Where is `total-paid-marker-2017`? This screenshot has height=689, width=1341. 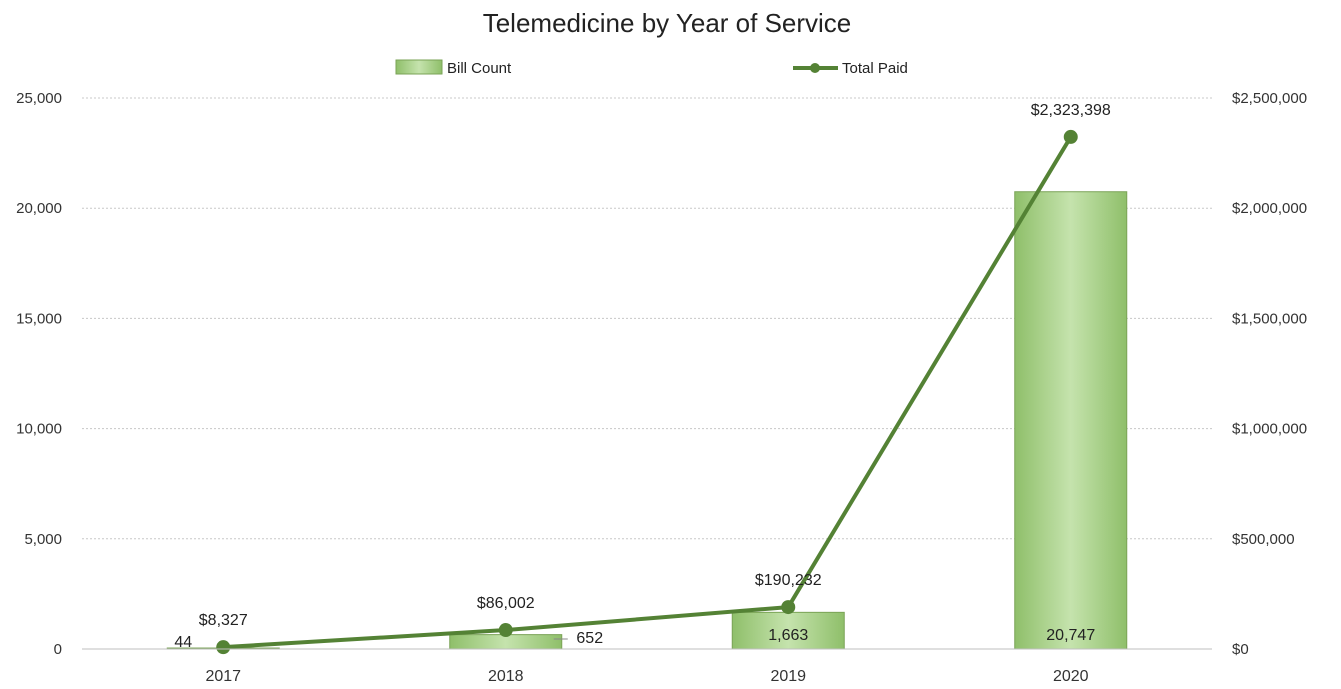
total-paid-marker-2017 is located at coordinates (223, 647).